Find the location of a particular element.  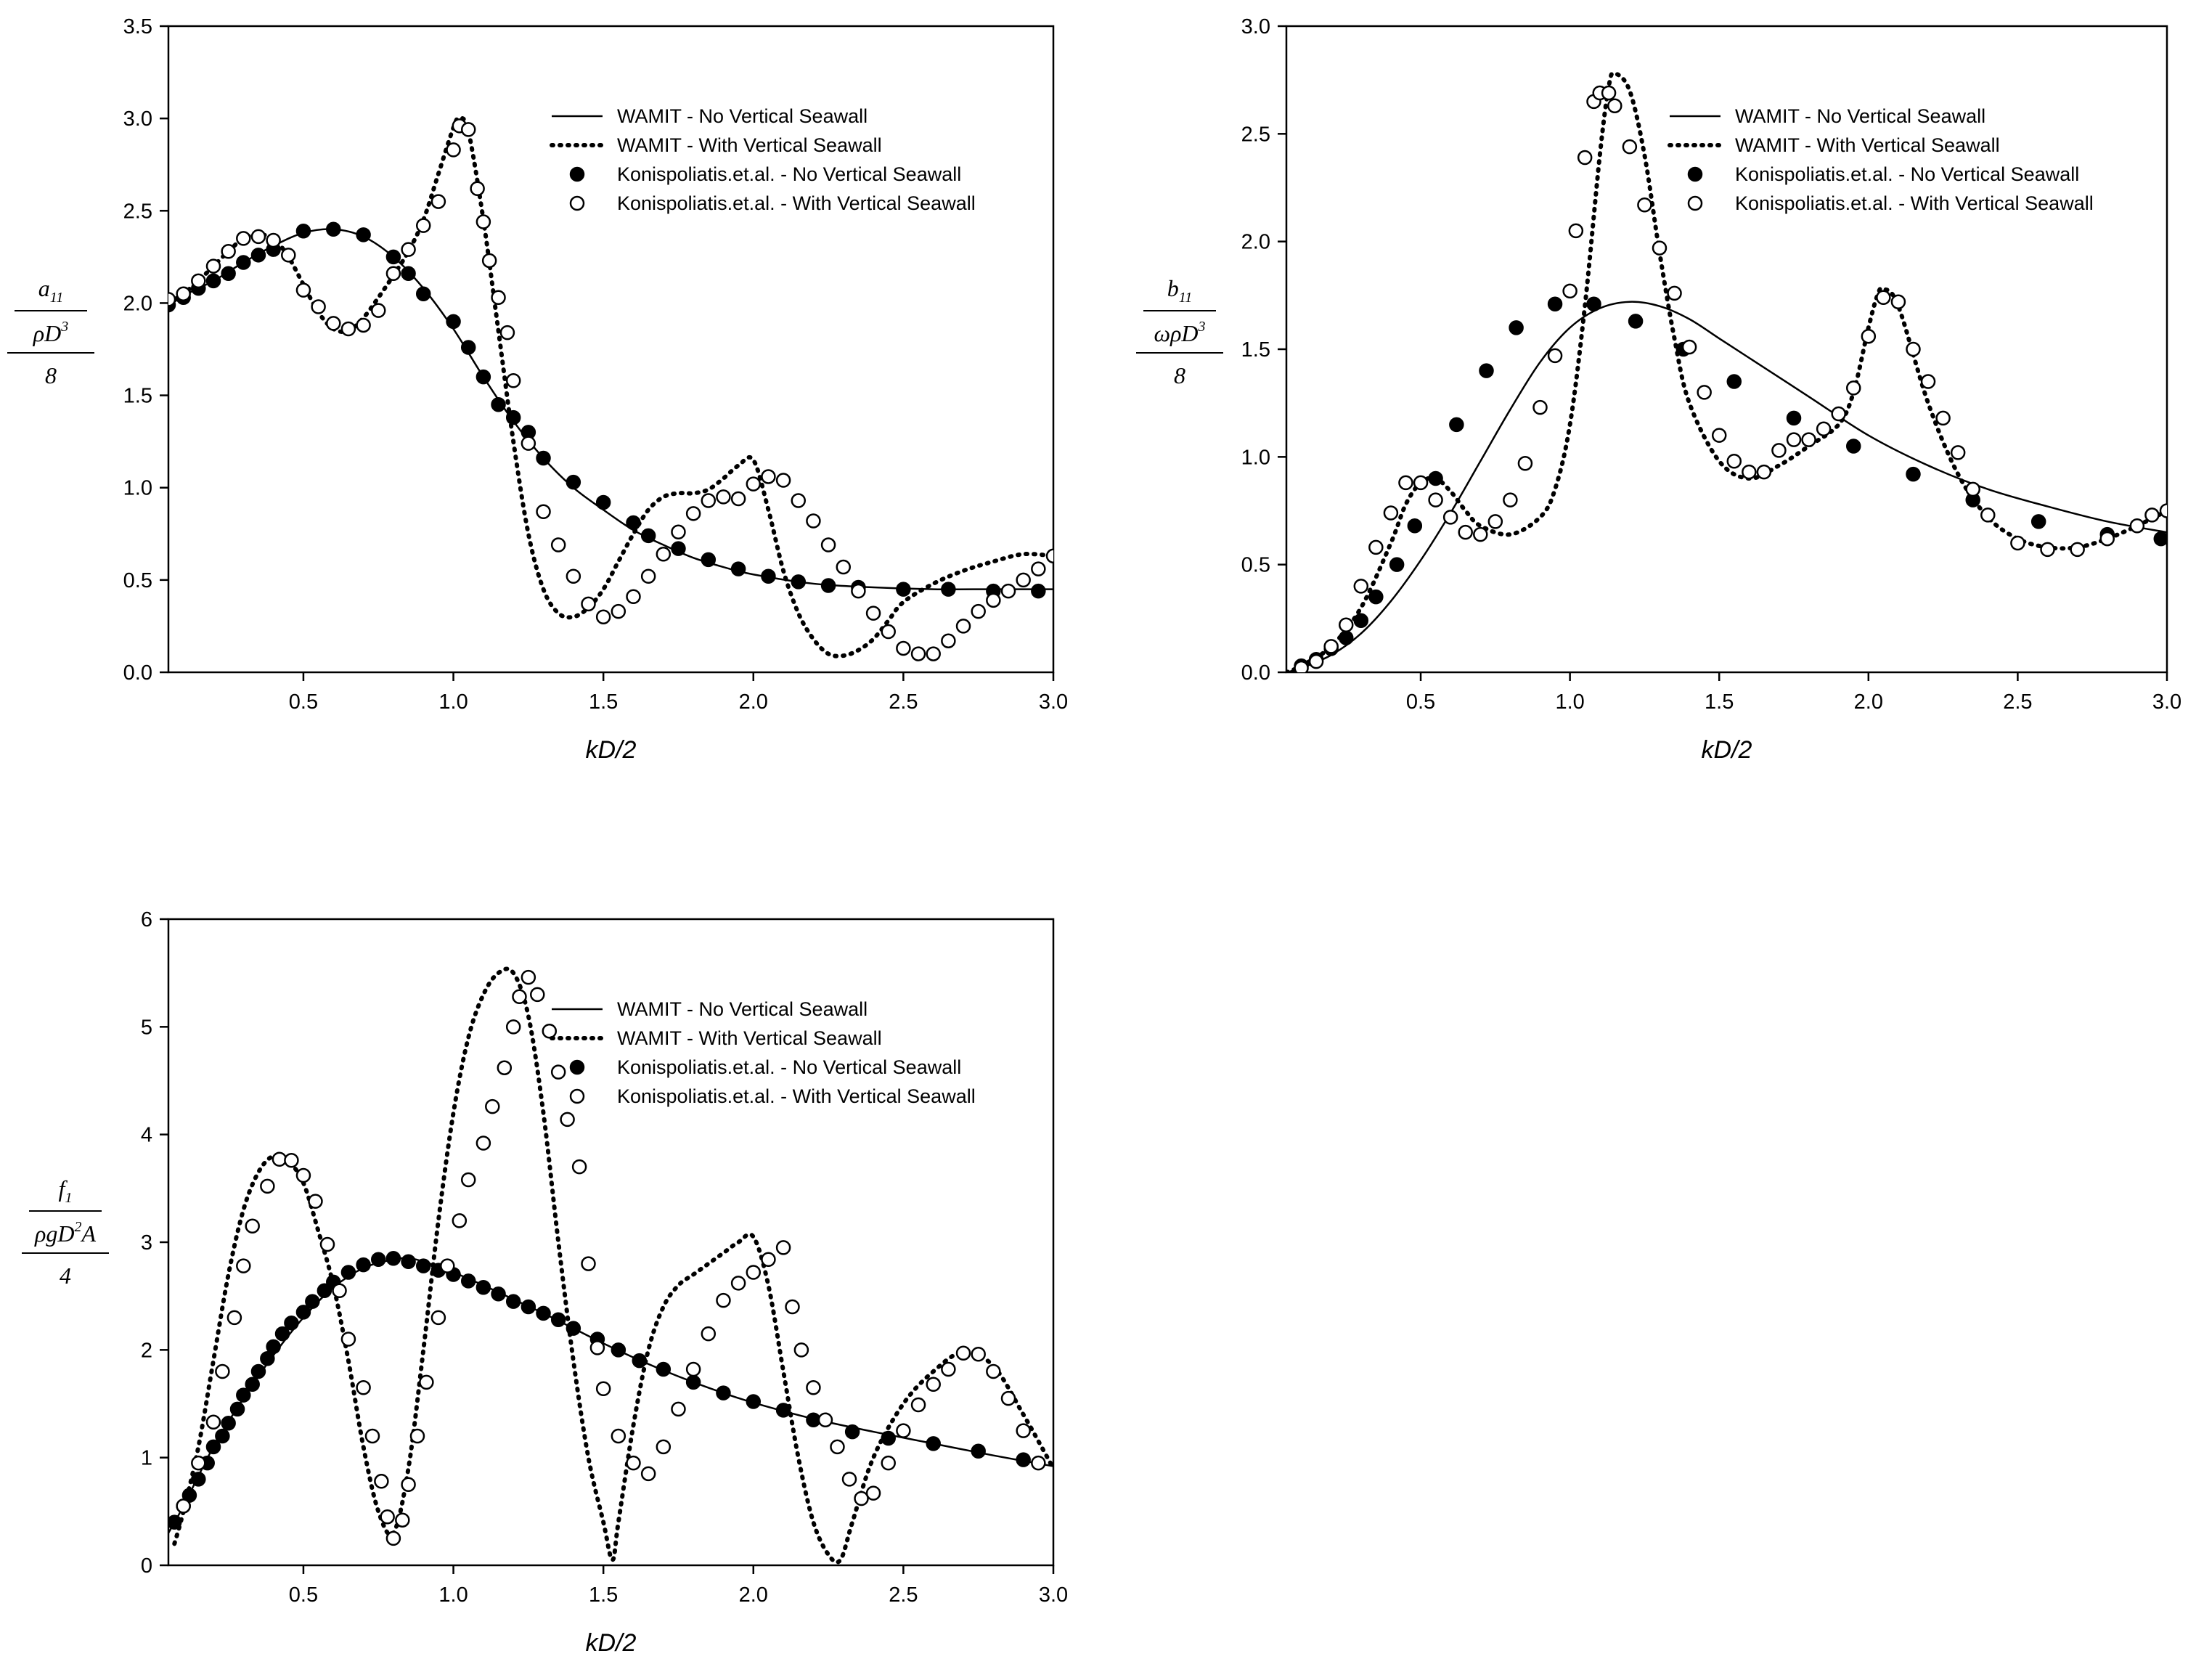

y-tick-label: 2.0 is located at coordinates (1255, 242).